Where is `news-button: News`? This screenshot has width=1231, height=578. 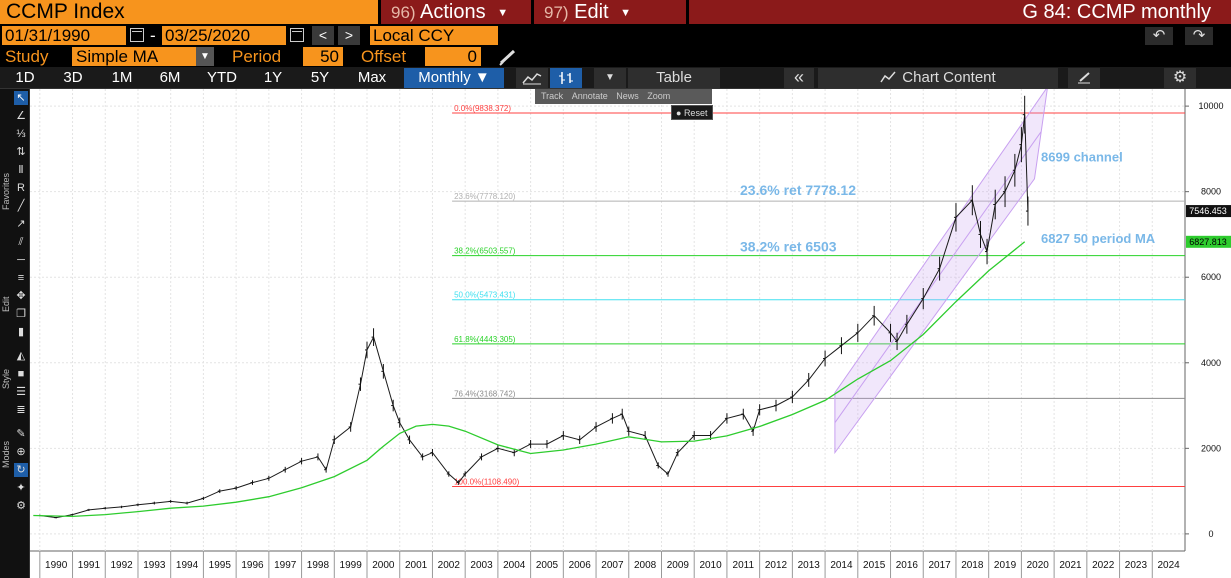 news-button: News is located at coordinates (627, 96).